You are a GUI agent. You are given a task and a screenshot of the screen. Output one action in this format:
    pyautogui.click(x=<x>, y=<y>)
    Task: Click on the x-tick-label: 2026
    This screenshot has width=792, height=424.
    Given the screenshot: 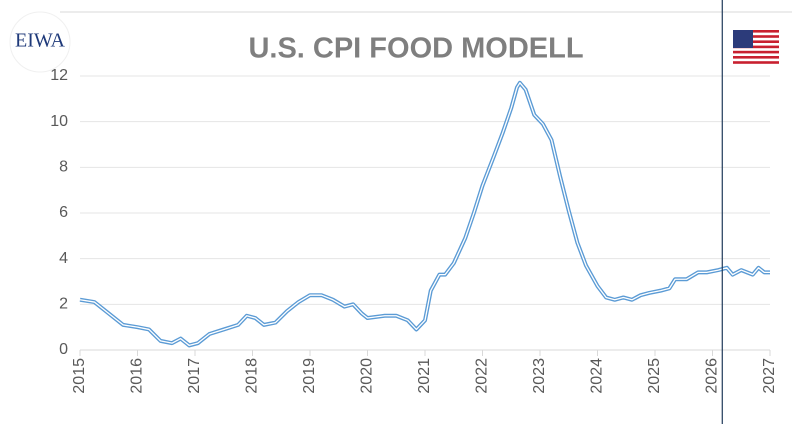 What is the action you would take?
    pyautogui.click(x=712, y=376)
    